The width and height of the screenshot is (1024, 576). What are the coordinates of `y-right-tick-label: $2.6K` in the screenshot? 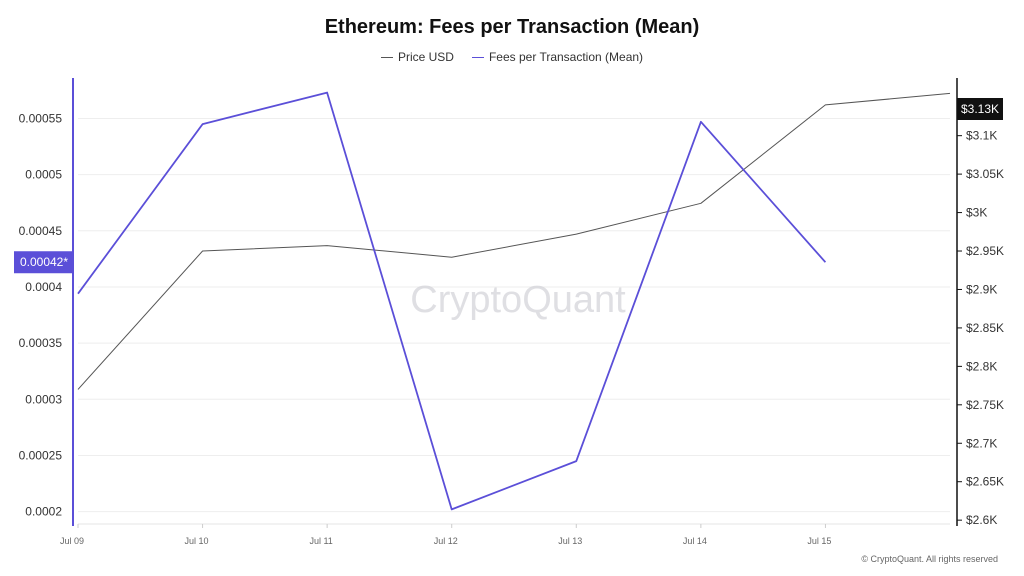 It's located at (981, 520).